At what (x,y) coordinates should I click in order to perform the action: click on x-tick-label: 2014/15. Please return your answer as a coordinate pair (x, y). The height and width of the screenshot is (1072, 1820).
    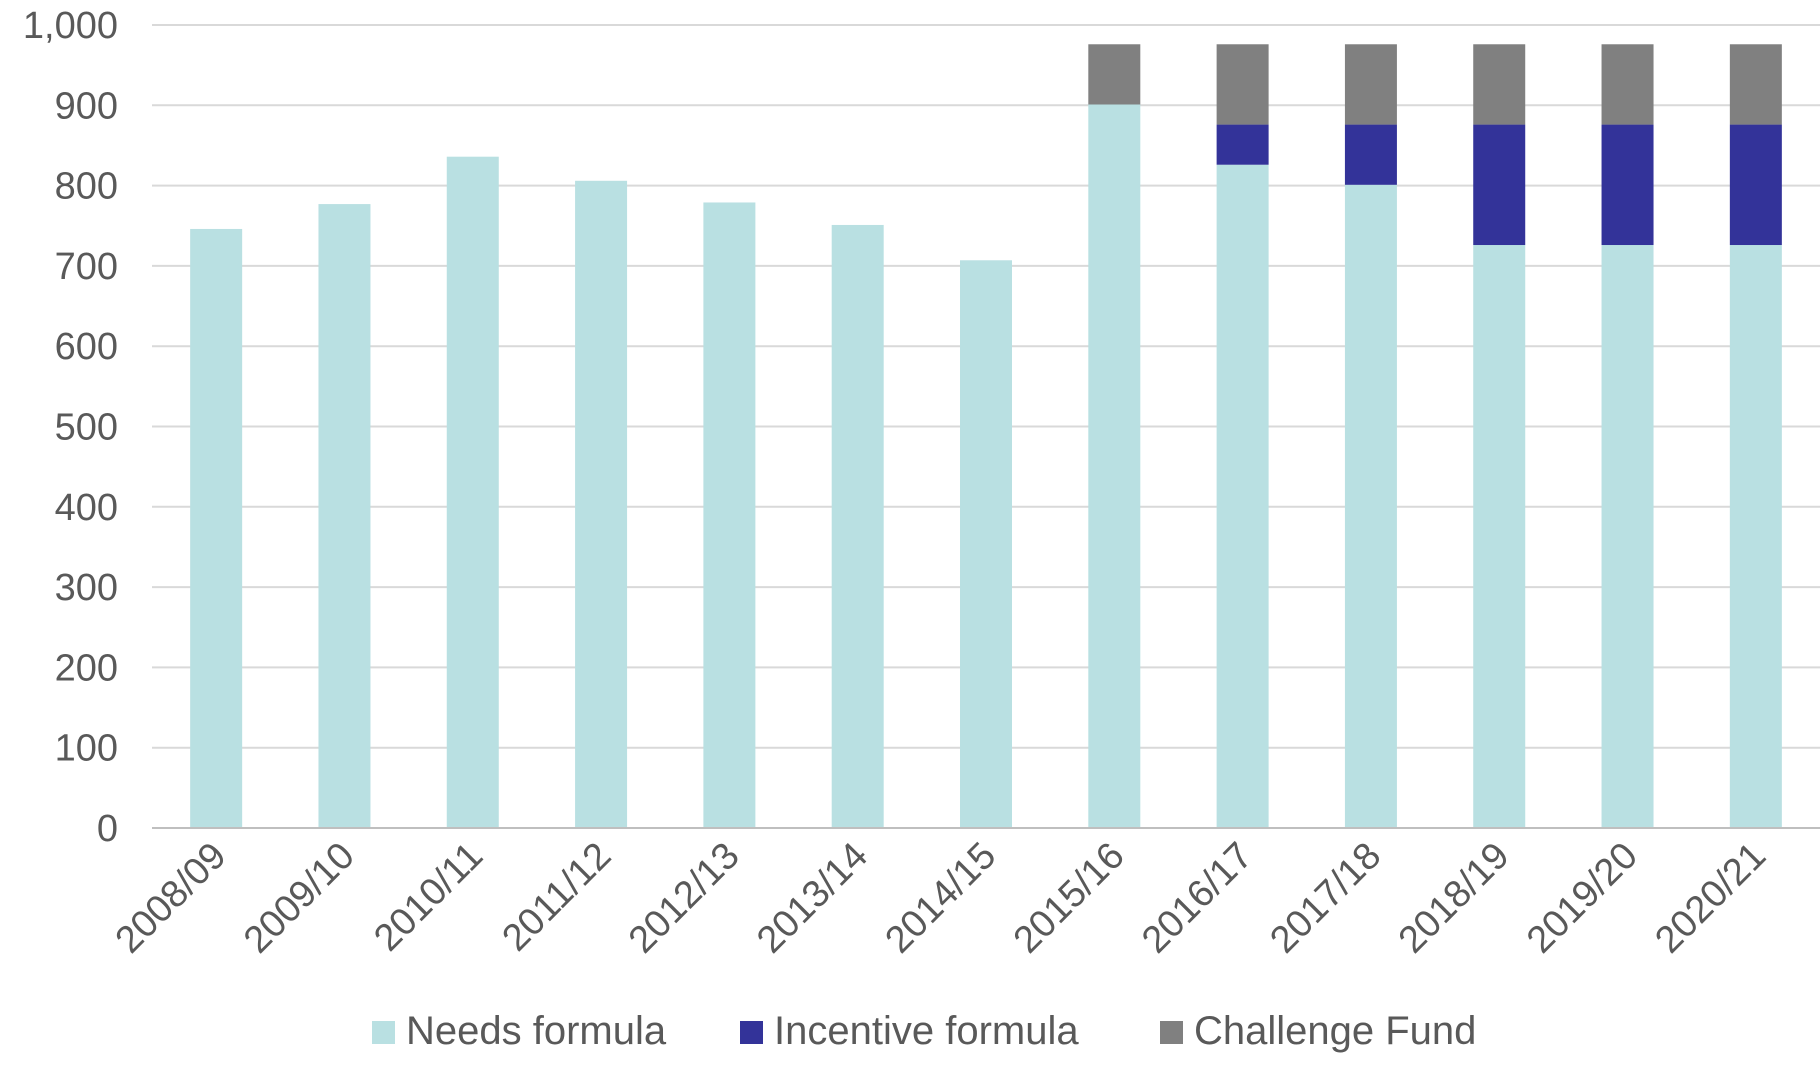
    Looking at the image, I should click on (941, 898).